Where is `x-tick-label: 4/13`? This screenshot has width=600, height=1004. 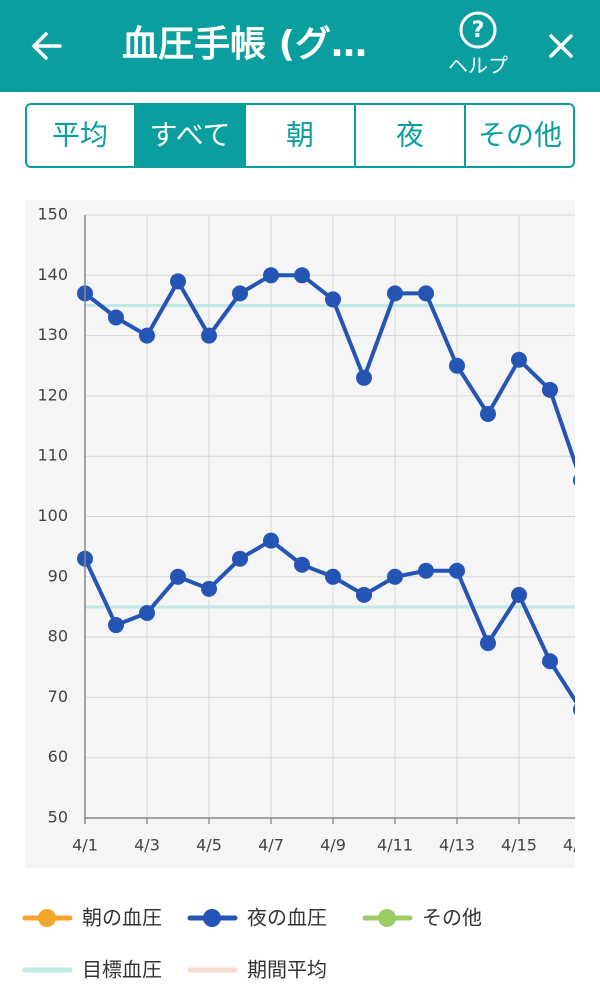
x-tick-label: 4/13 is located at coordinates (457, 845).